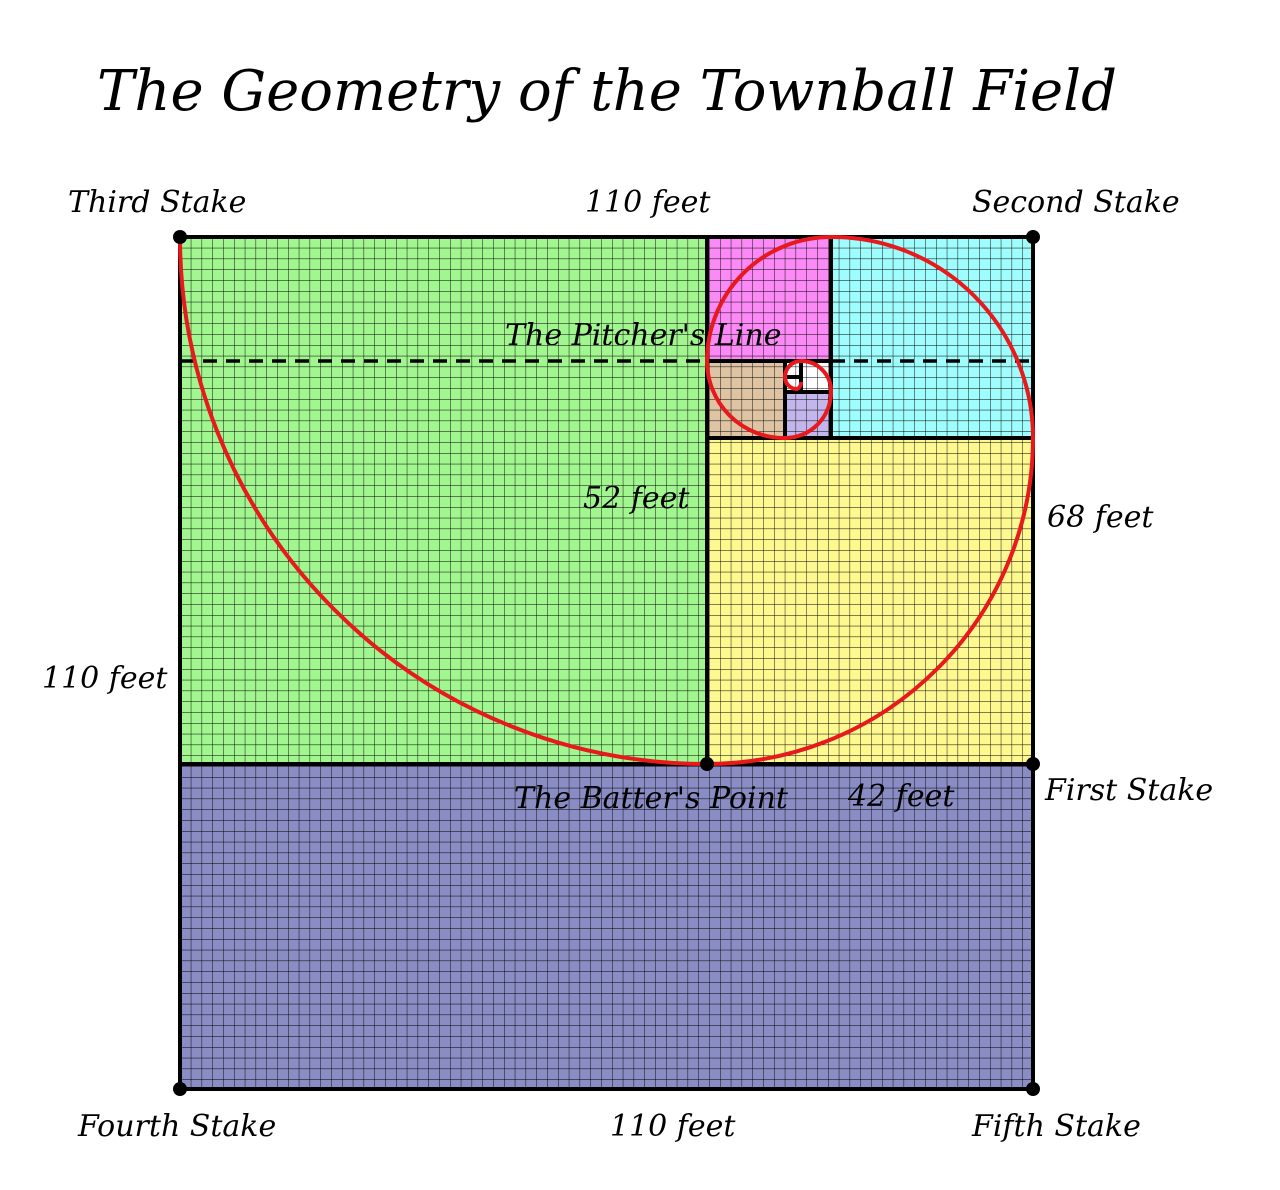  I want to click on inner-42-label: 42 feet, so click(901, 796).